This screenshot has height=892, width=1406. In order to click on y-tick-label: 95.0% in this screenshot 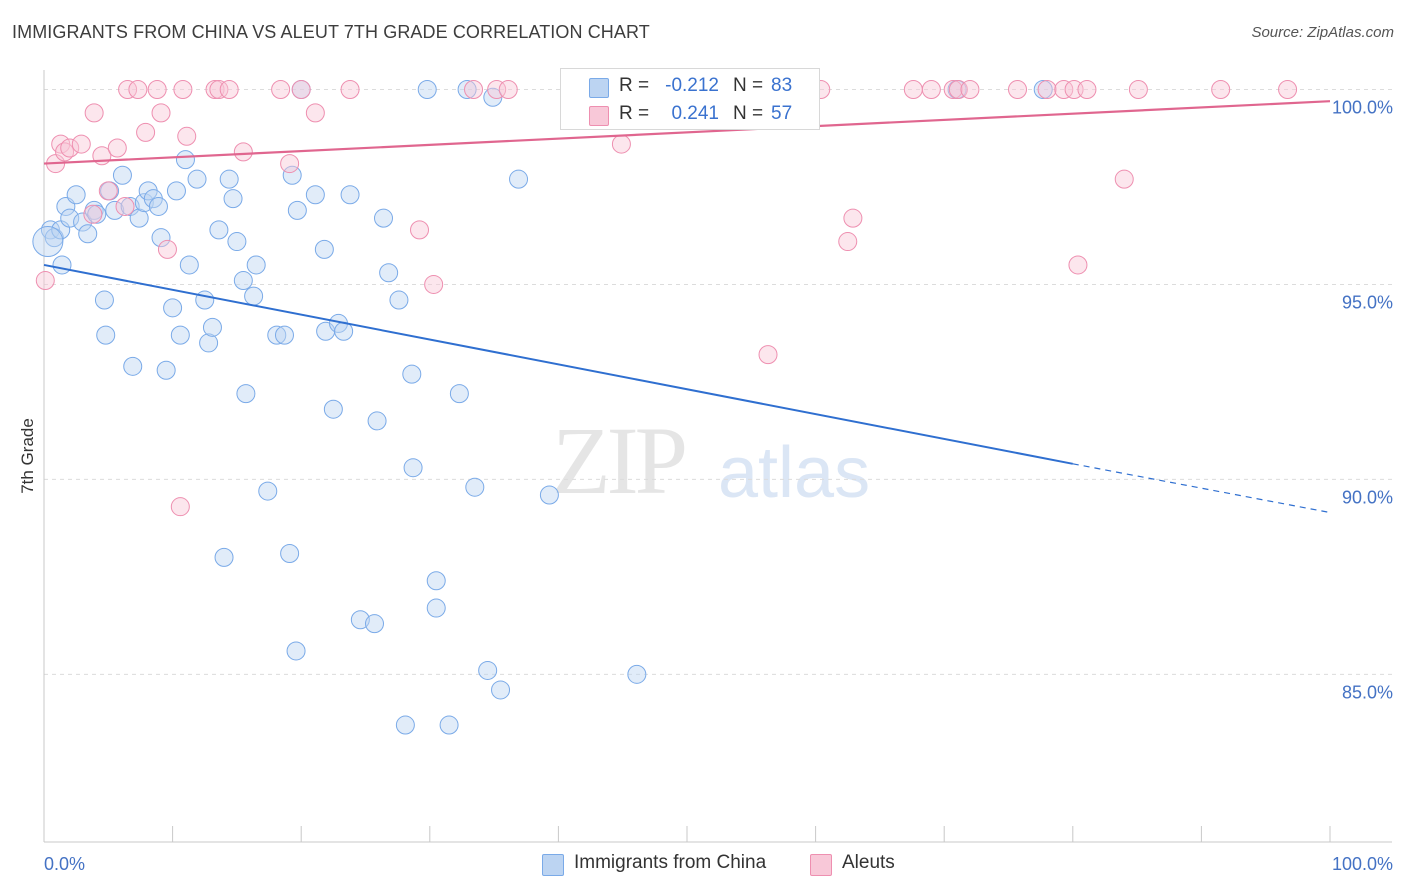, I will do `click(1367, 302)`.